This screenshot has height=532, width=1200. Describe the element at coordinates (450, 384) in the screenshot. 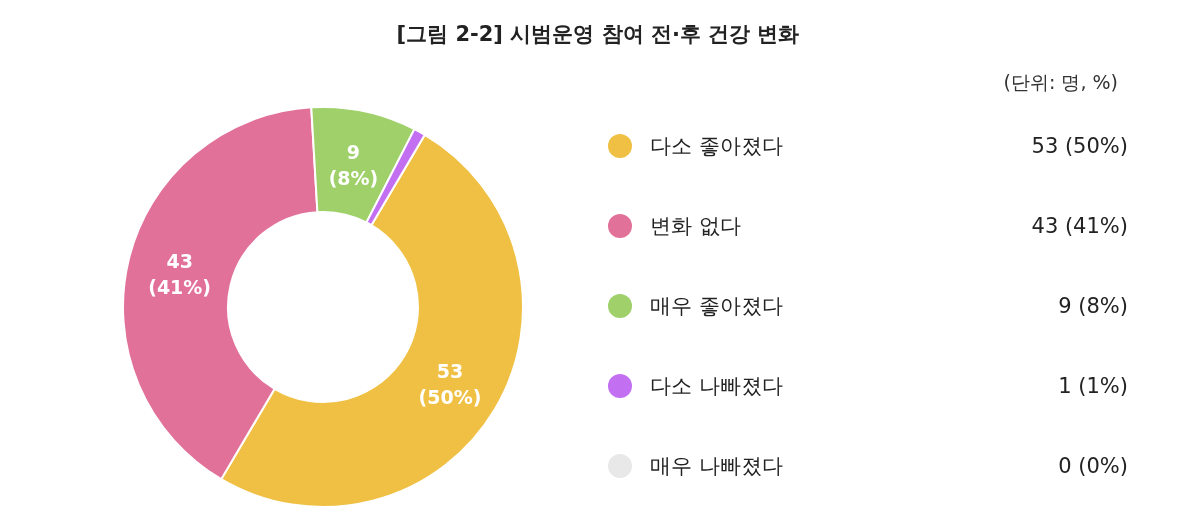

I see `data-label: 53 (50%)` at that location.